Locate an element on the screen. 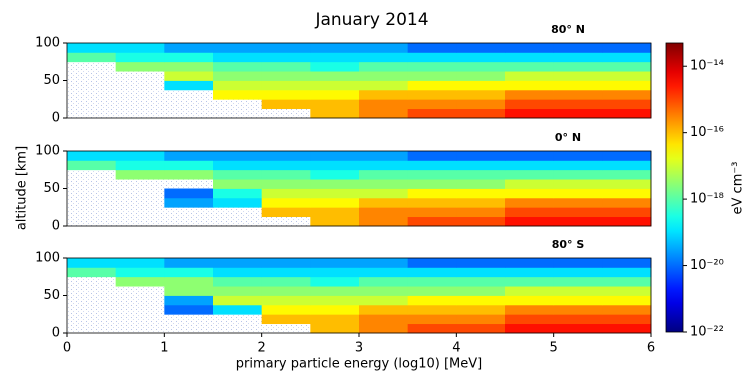  colorbar is located at coordinates (674, 187).